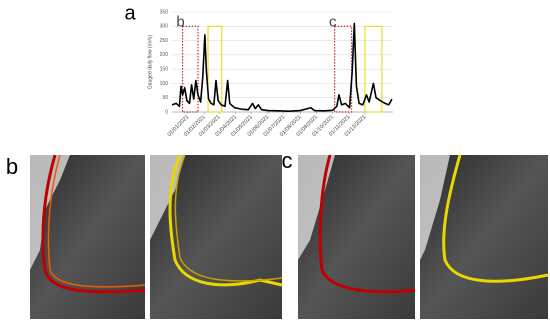  Describe the element at coordinates (164, 69) in the screenshot. I see `y-tick-label: 150` at that location.